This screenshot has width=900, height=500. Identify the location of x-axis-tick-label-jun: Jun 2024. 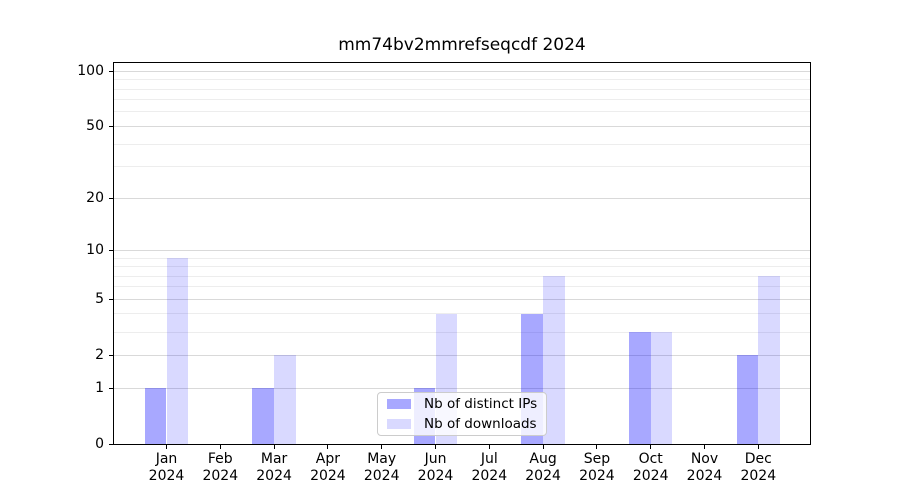
(435, 467).